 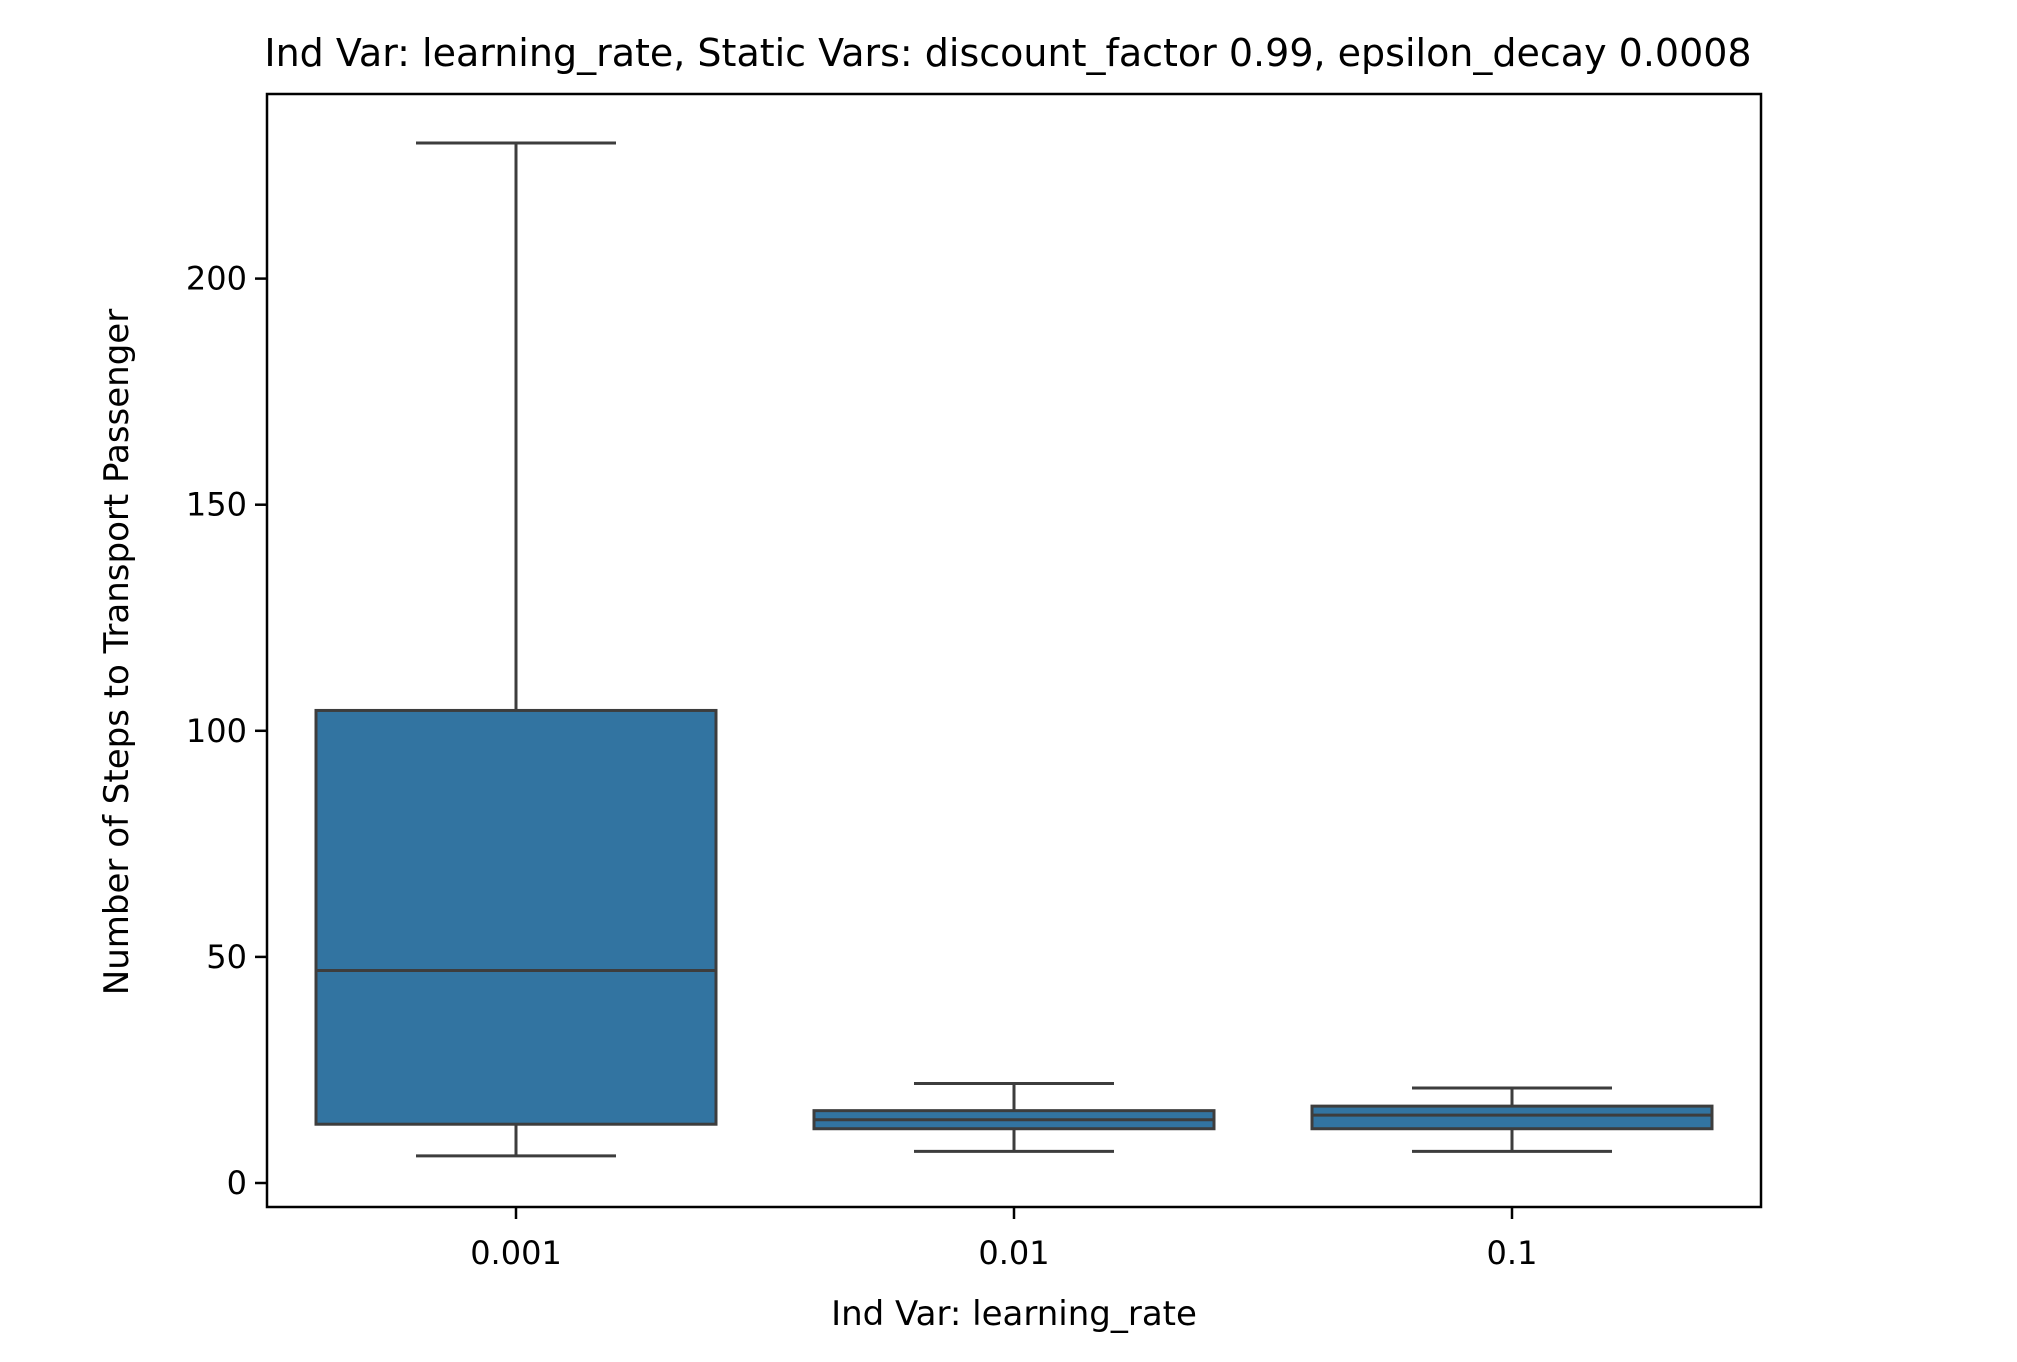 What do you see at coordinates (516, 1253) in the screenshot?
I see `x-tick-label: 0.001` at bounding box center [516, 1253].